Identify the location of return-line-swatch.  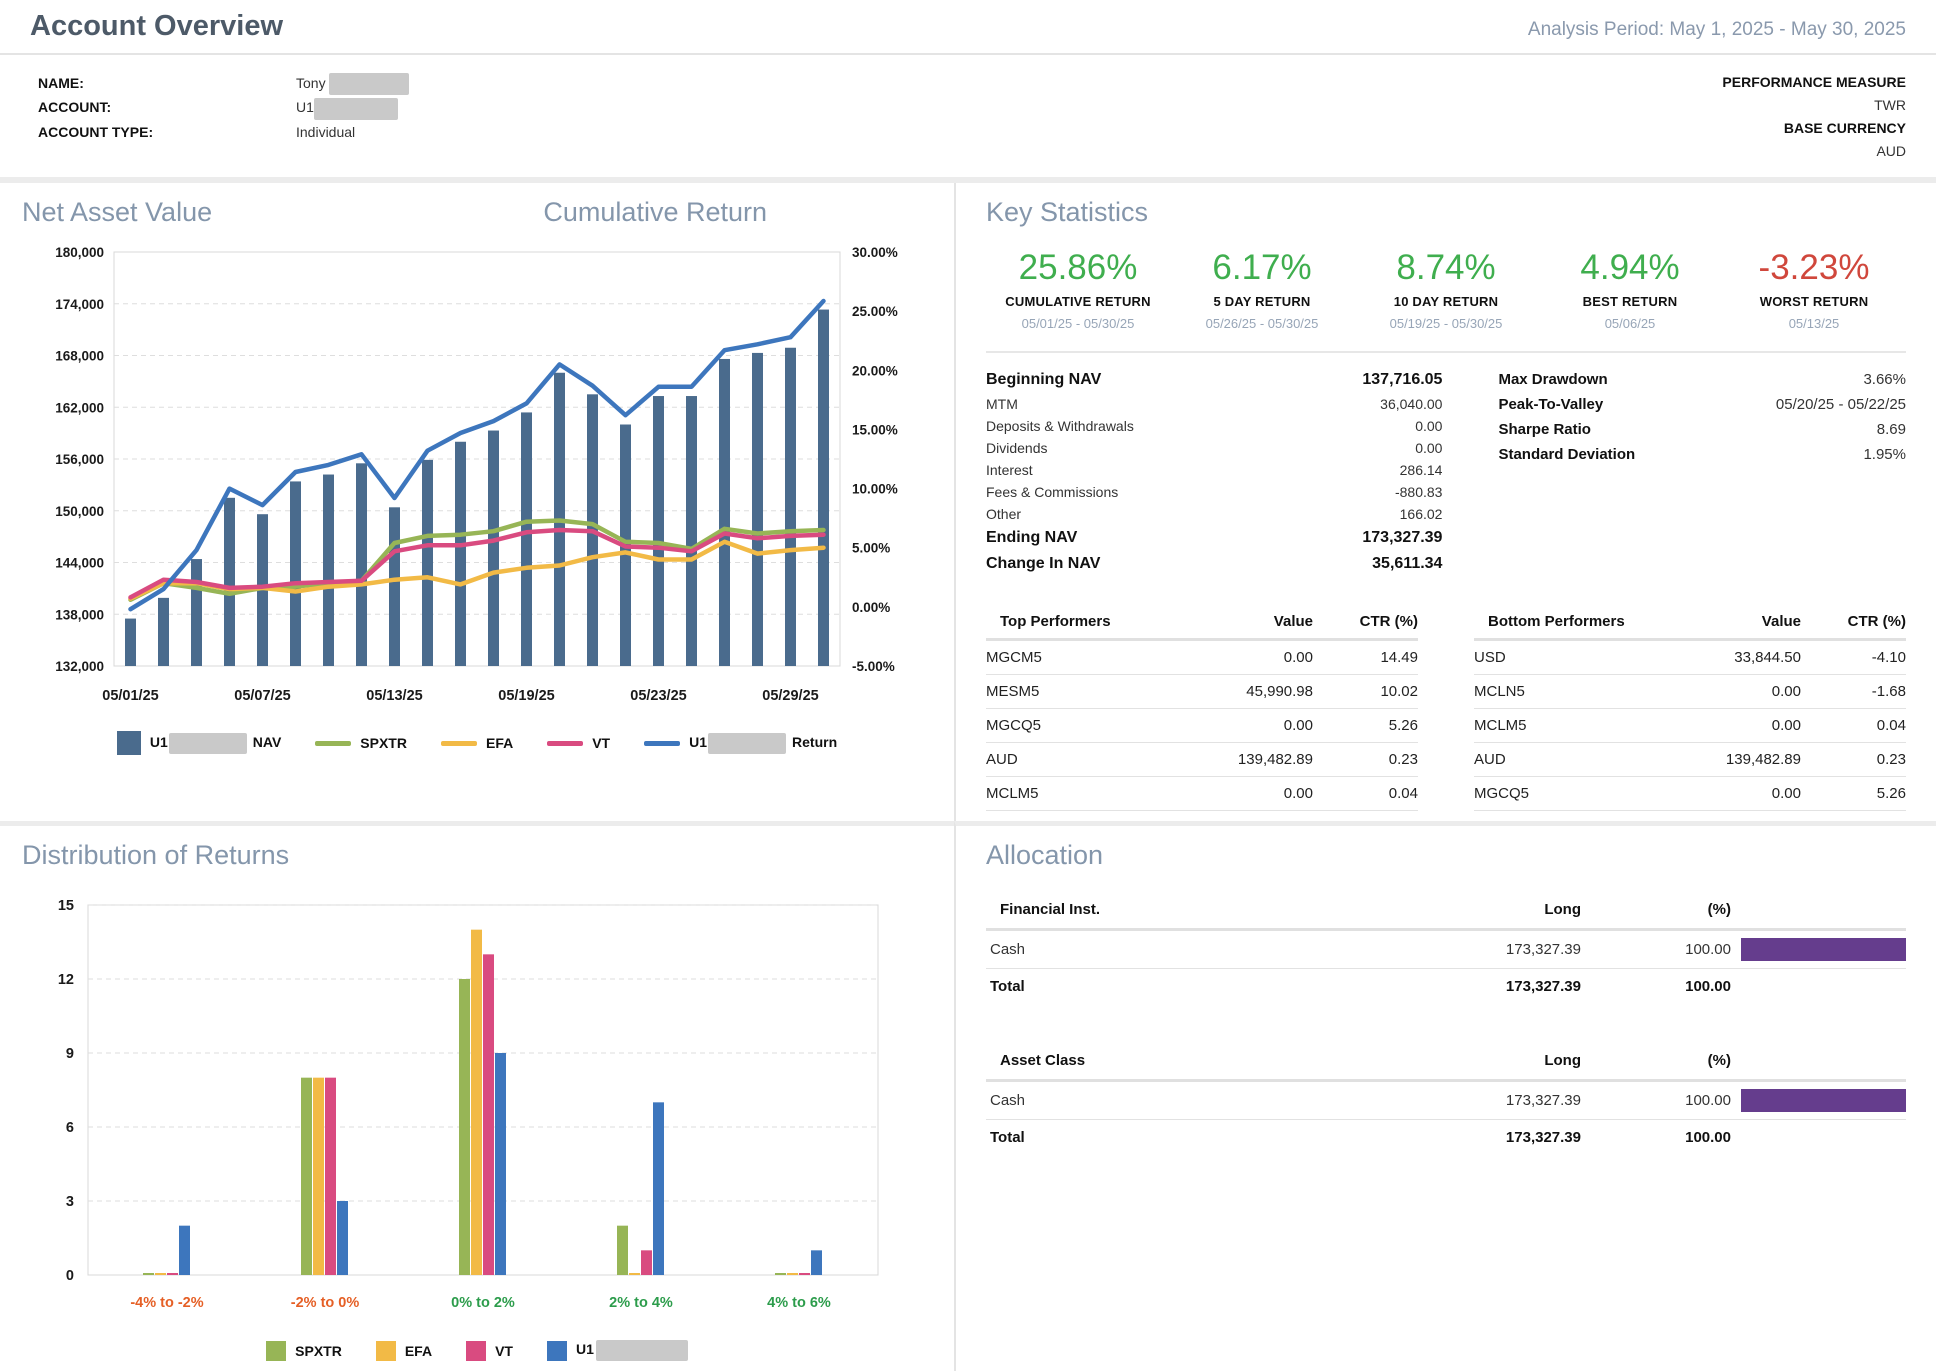
(662, 743).